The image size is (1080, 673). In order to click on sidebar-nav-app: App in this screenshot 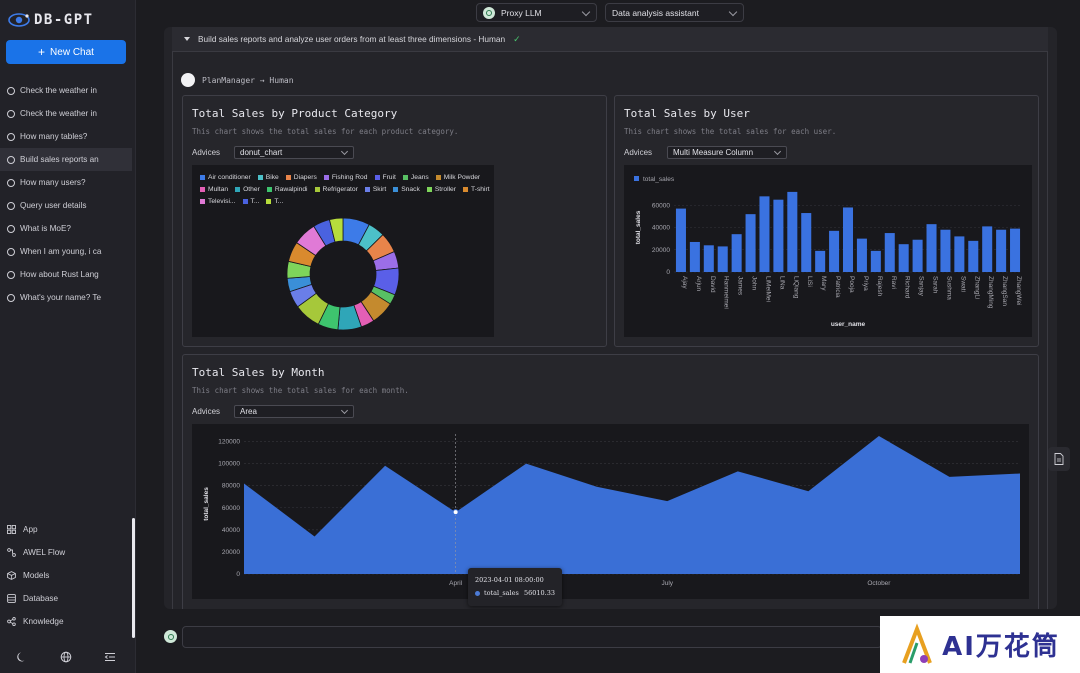, I will do `click(66, 529)`.